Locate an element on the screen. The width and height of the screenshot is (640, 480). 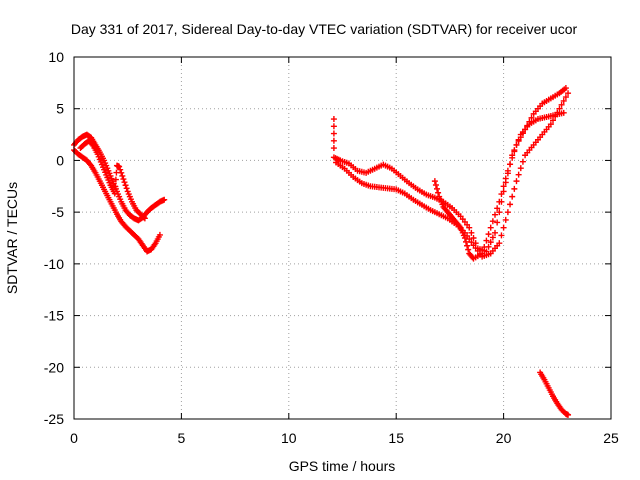
x-tick-label: 25 is located at coordinates (611, 438).